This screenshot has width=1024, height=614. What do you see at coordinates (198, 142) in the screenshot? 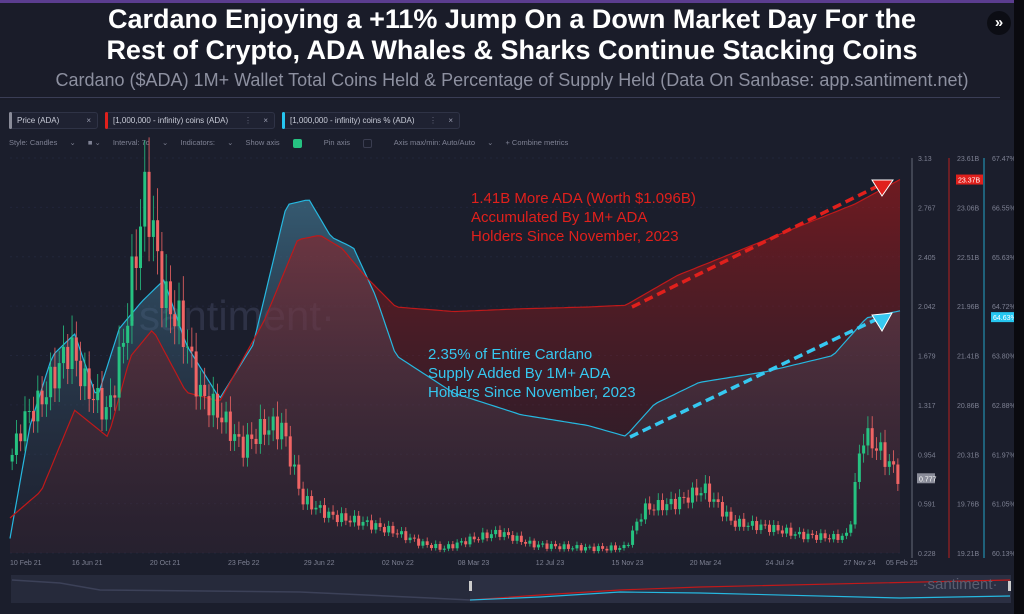
I see `indicators-label: Indicators:` at bounding box center [198, 142].